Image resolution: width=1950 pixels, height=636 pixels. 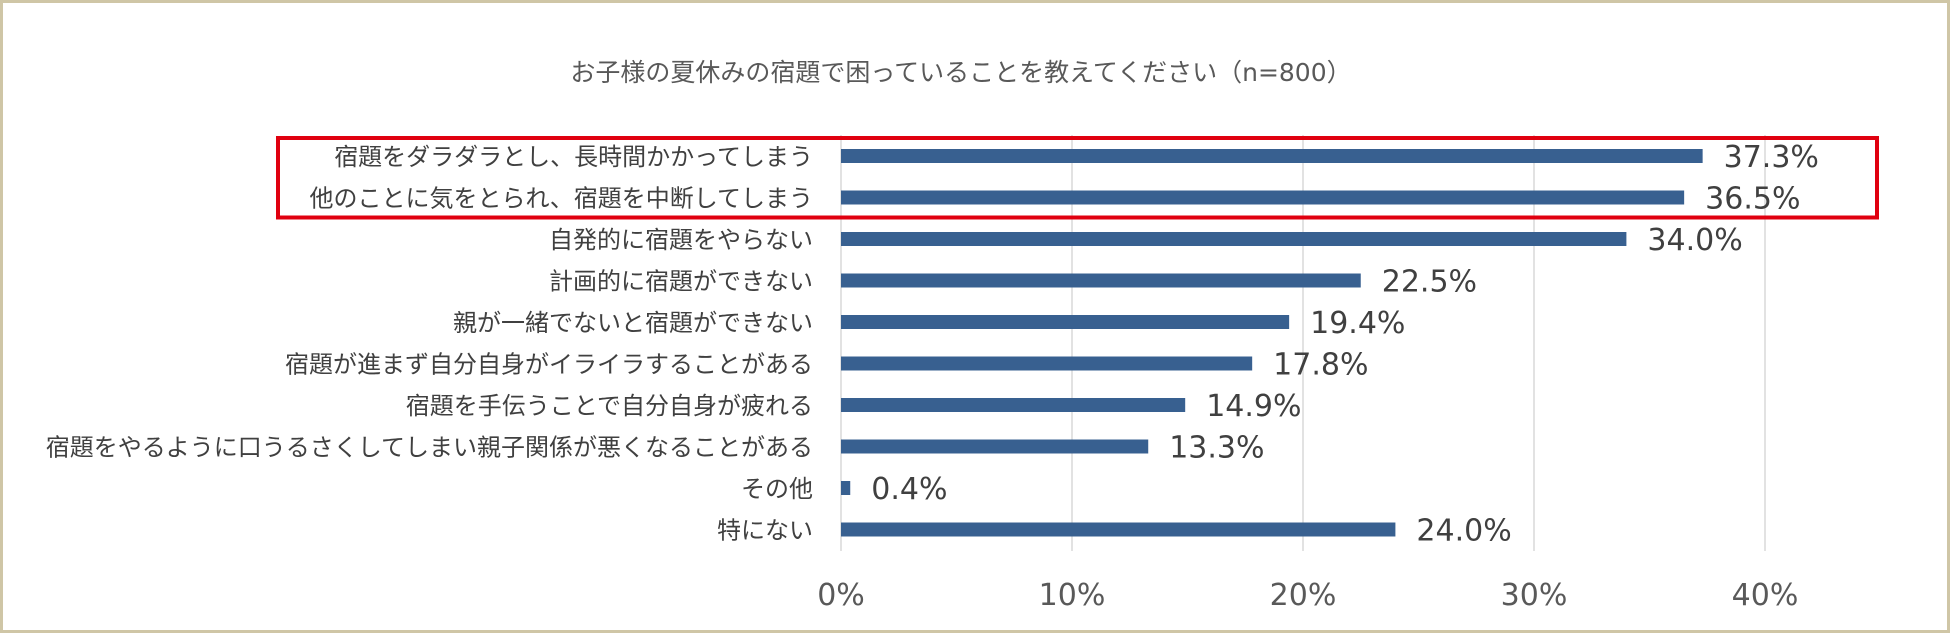 I want to click on category-label: 宿題が進まず自分自身がイライラすることがある, so click(x=549, y=365).